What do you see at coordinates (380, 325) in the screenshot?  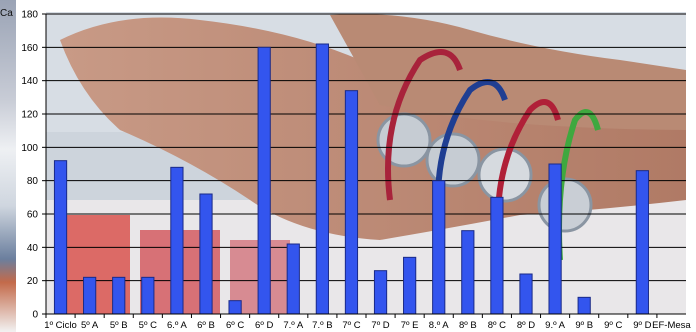 I see `x-tick-label: 7º D` at bounding box center [380, 325].